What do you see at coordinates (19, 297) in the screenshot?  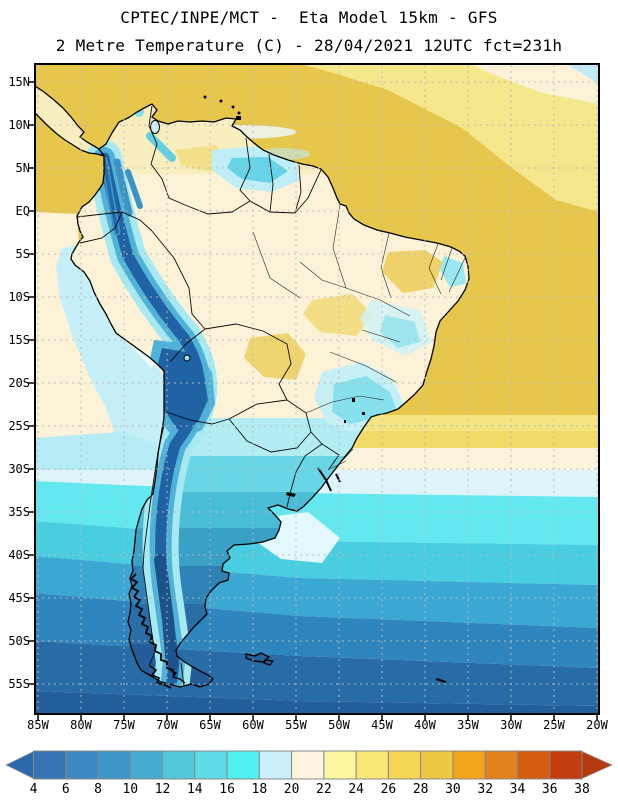 I see `lat-label: 10S` at bounding box center [19, 297].